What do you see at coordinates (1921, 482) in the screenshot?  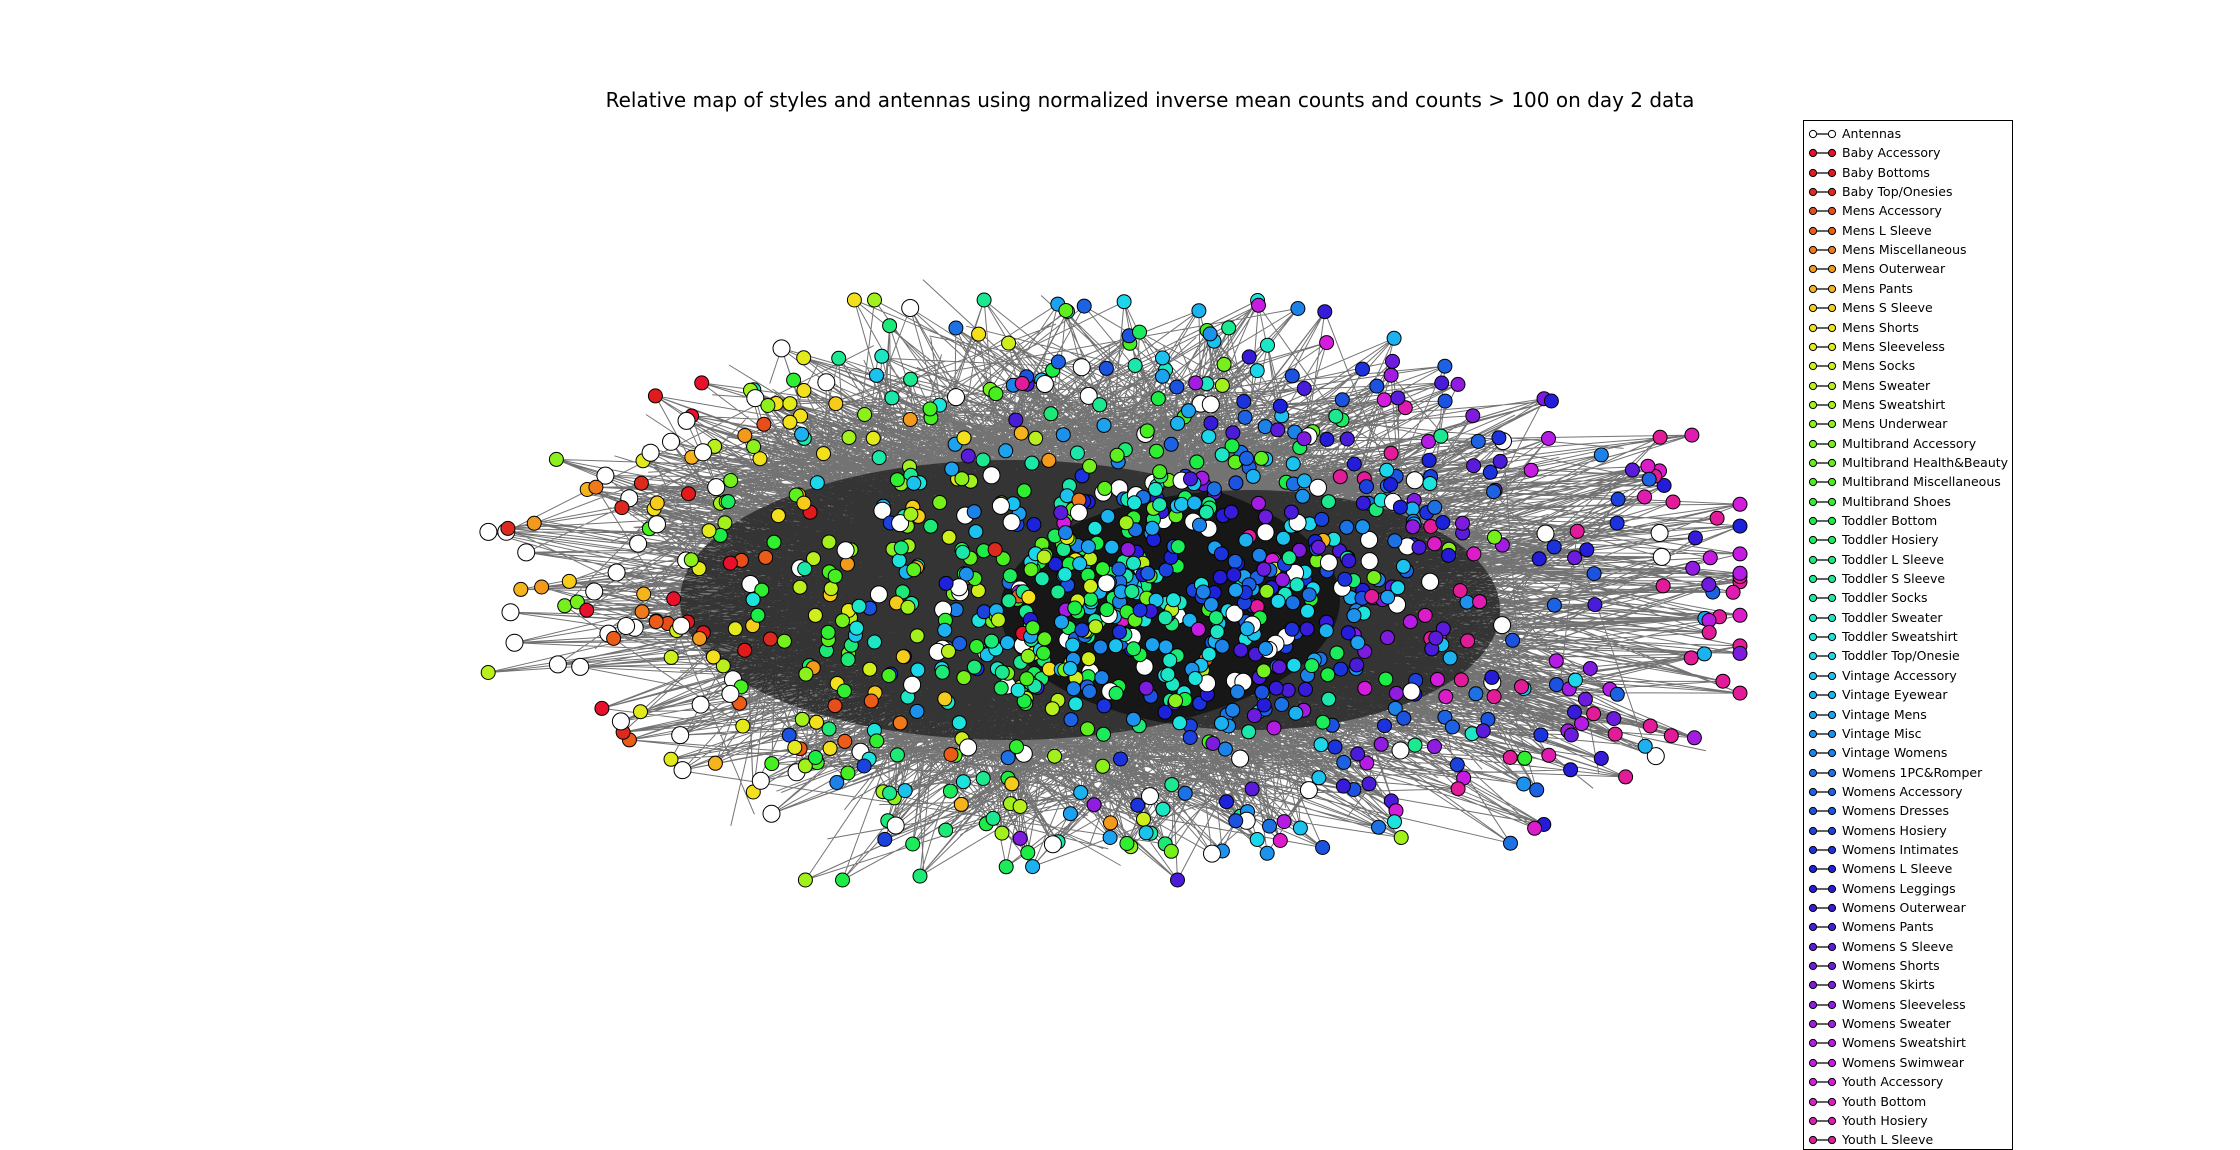 I see `legend-label: Multibrand Miscellaneous` at bounding box center [1921, 482].